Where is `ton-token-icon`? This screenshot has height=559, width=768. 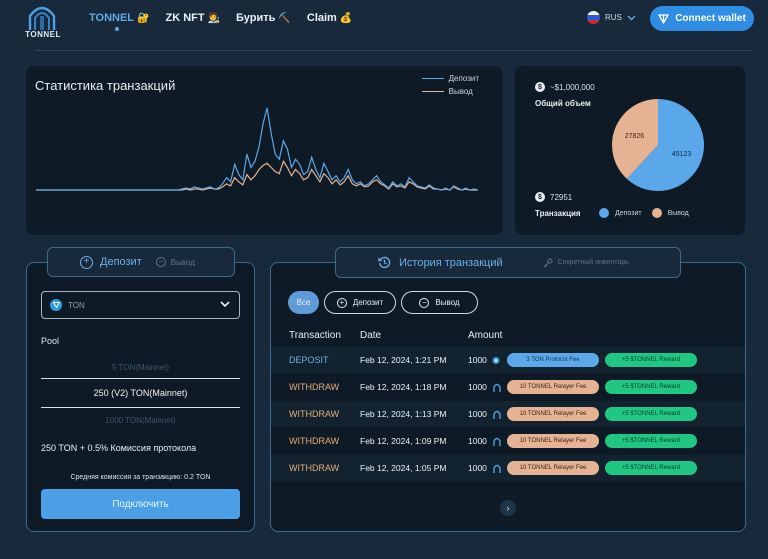 ton-token-icon is located at coordinates (56, 305).